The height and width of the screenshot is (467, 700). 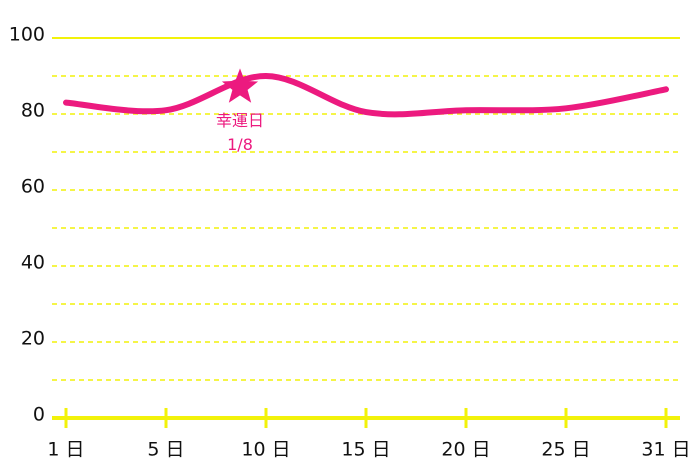 What do you see at coordinates (240, 144) in the screenshot?
I see `annotation-date: 1/8` at bounding box center [240, 144].